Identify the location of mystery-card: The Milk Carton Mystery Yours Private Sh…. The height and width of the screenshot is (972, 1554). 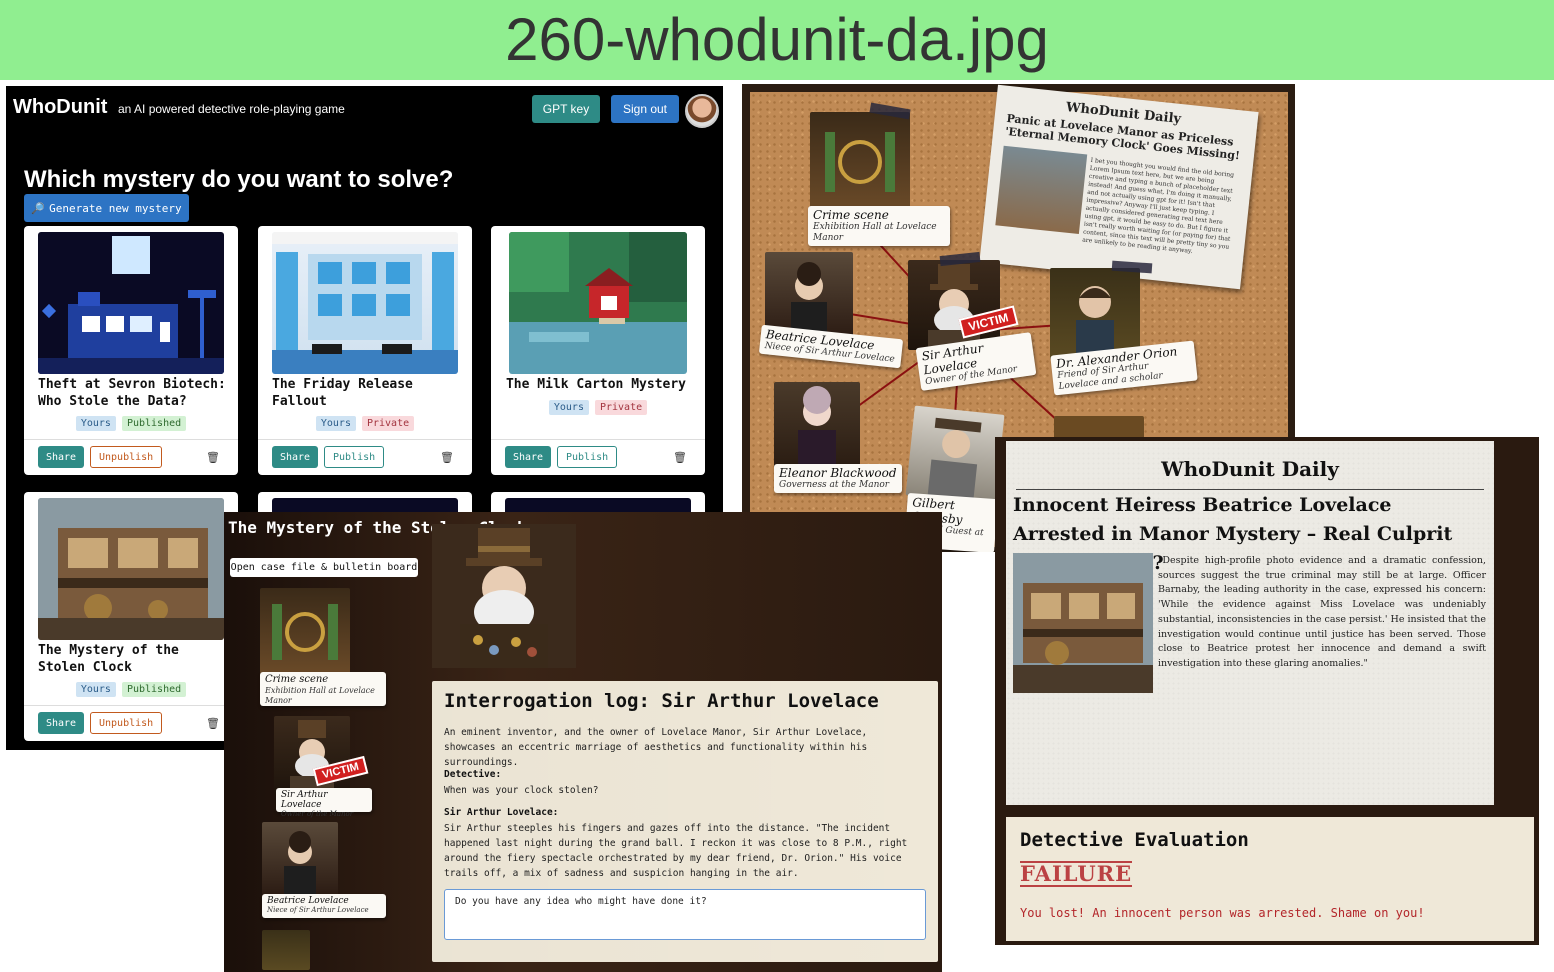
(598, 350).